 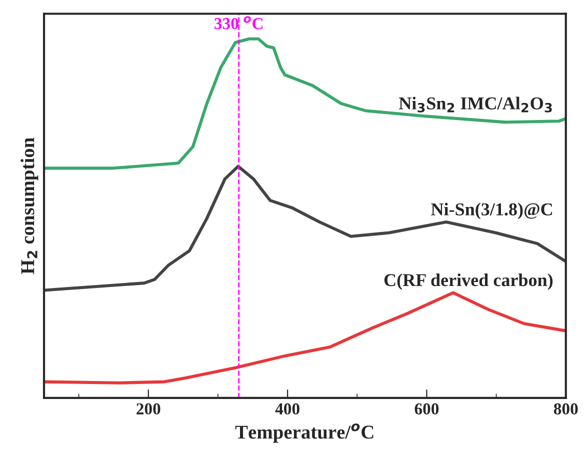 I want to click on x-tick-label: 600, so click(x=426, y=409).